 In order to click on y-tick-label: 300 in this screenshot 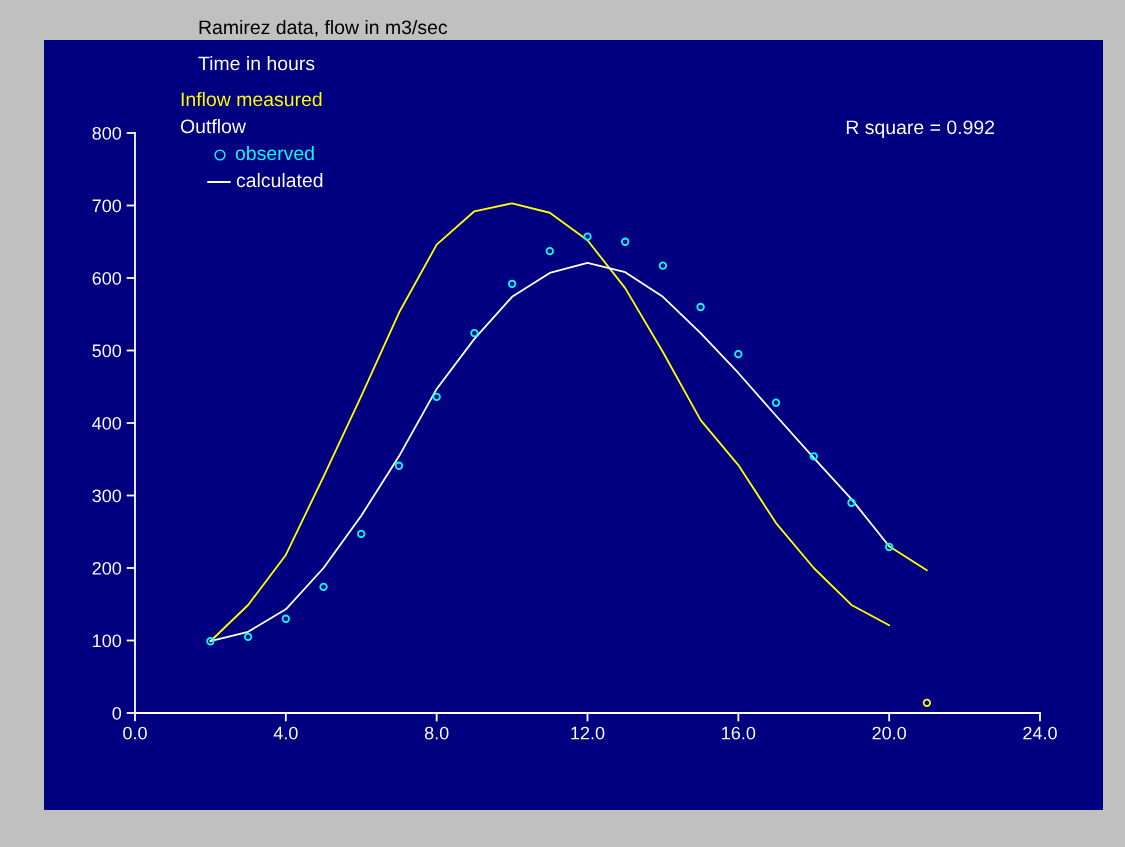, I will do `click(107, 496)`.